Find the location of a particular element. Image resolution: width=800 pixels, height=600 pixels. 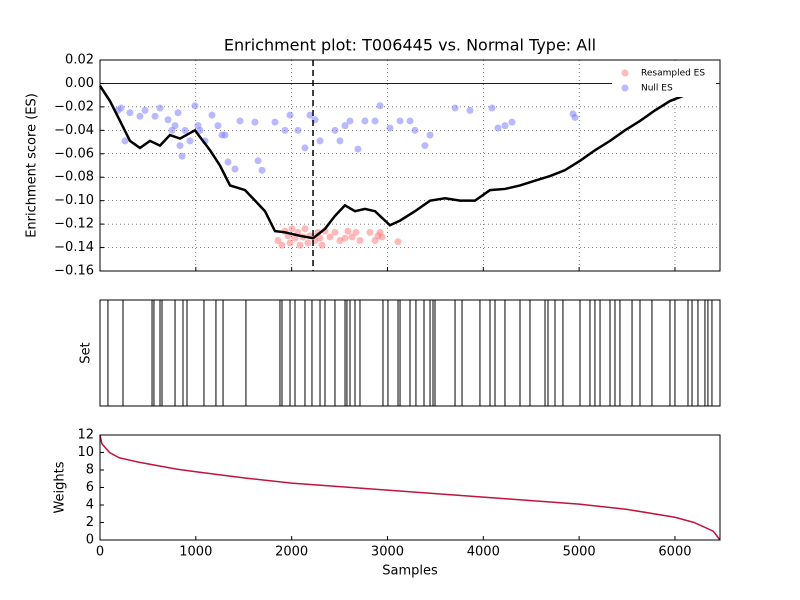

axes-frame is located at coordinates (410, 353).